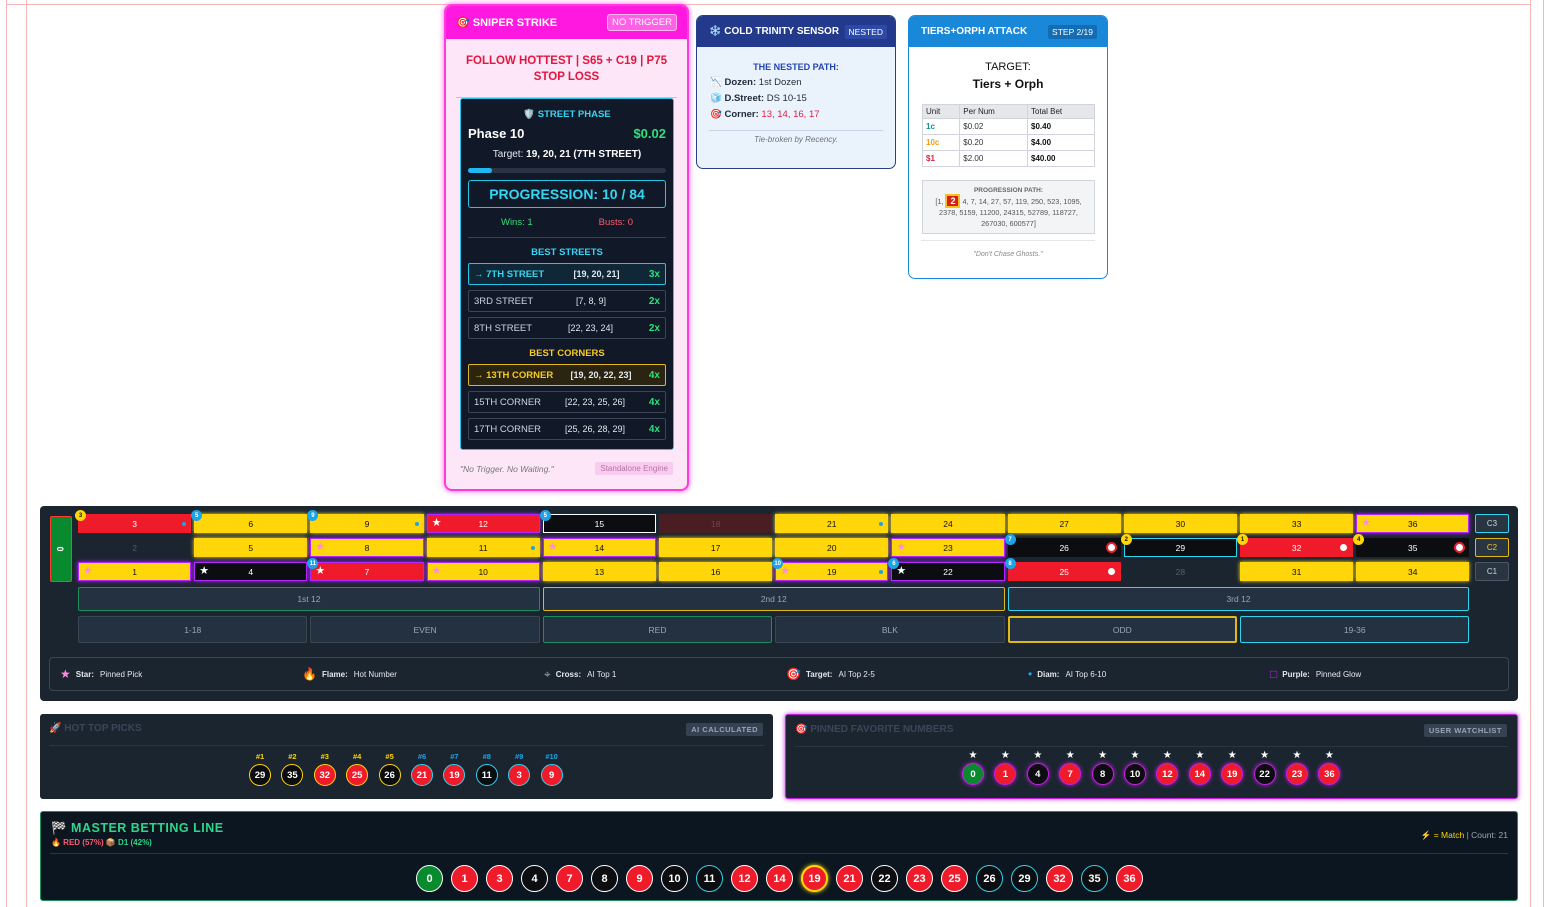 Image resolution: width=1549 pixels, height=907 pixels. What do you see at coordinates (1232, 774) in the screenshot?
I see `pinned-number-ball: 19` at bounding box center [1232, 774].